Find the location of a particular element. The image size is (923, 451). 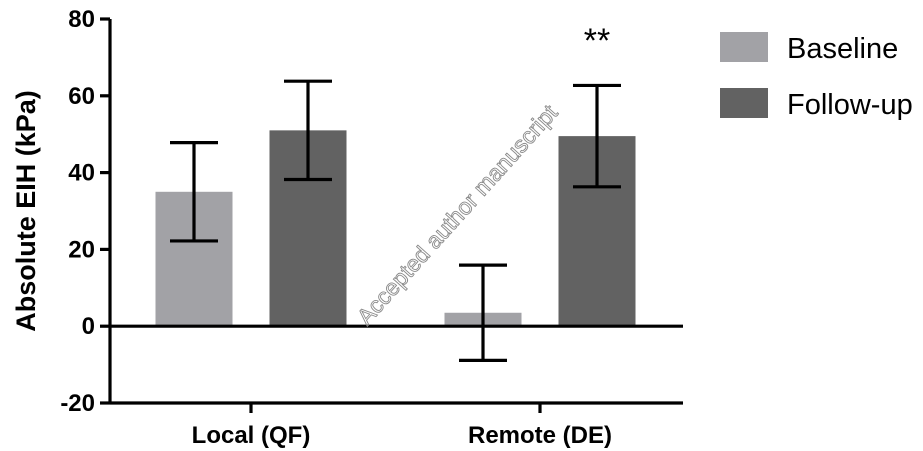

watermark-text: Accepted author manuscript is located at coordinates (457, 214).